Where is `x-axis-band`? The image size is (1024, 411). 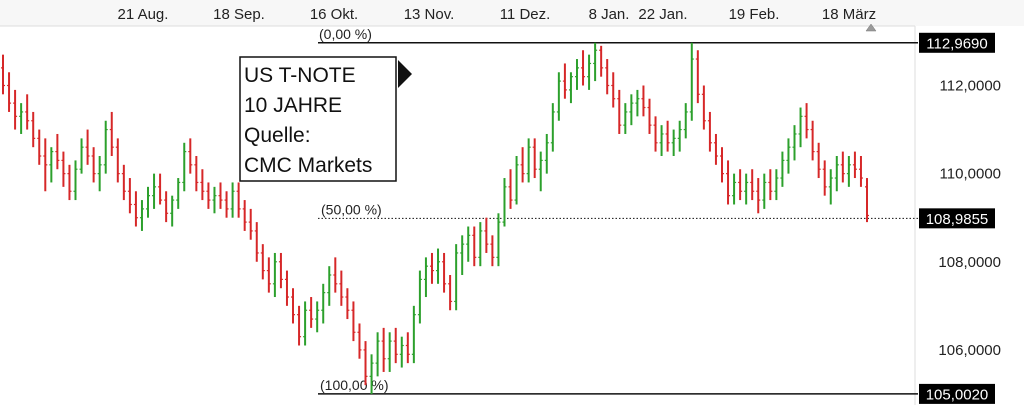 x-axis-band is located at coordinates (512, 13).